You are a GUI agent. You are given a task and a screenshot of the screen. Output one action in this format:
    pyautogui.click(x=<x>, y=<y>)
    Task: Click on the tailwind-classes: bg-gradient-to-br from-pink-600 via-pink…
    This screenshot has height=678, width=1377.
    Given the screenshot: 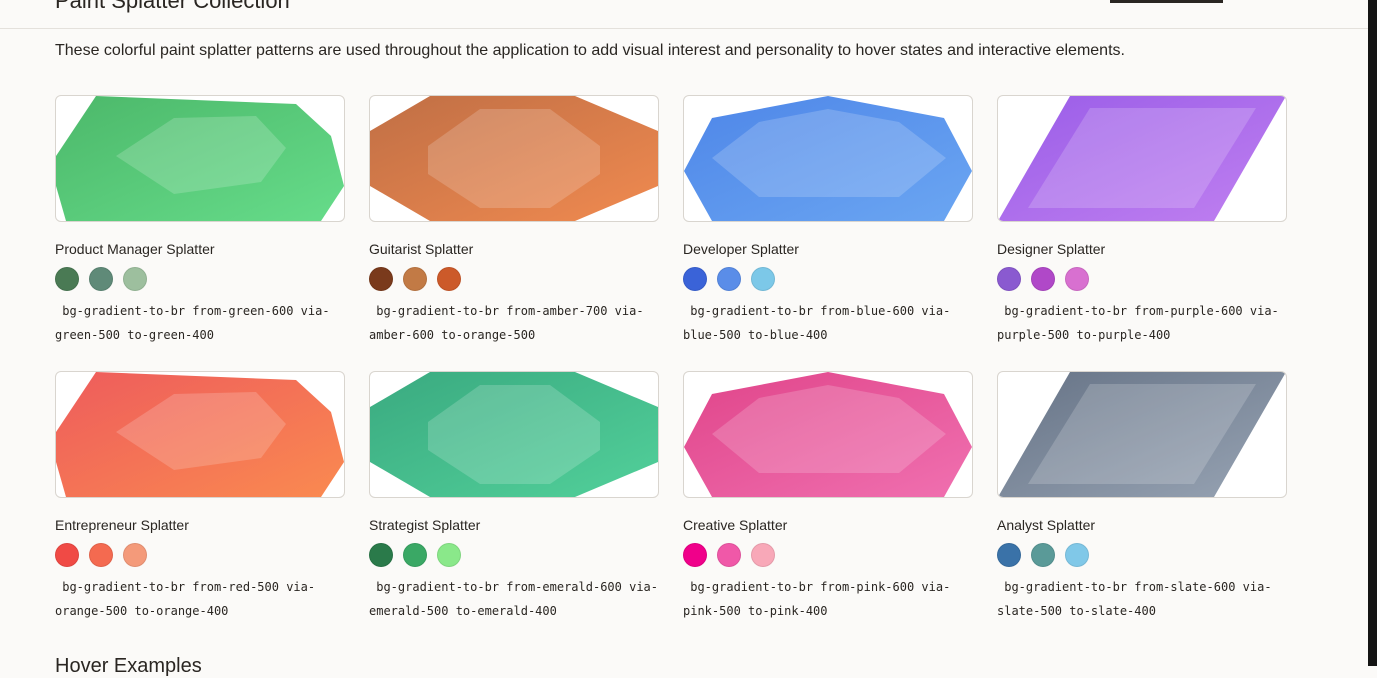 What is the action you would take?
    pyautogui.click(x=817, y=599)
    